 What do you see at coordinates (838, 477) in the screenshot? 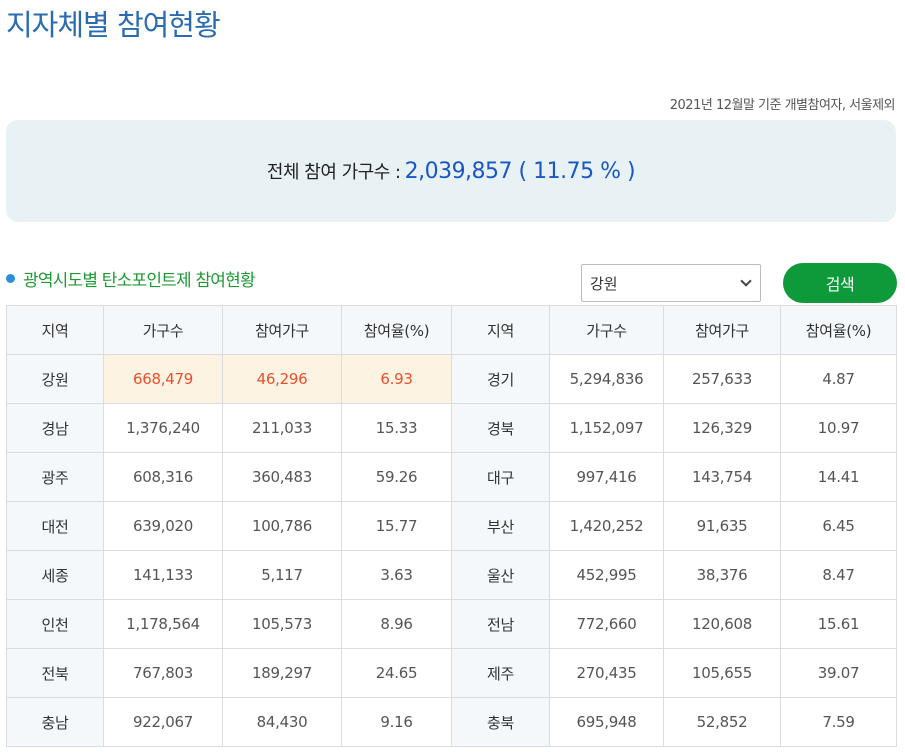
I see `rate-cell: 14.41` at bounding box center [838, 477].